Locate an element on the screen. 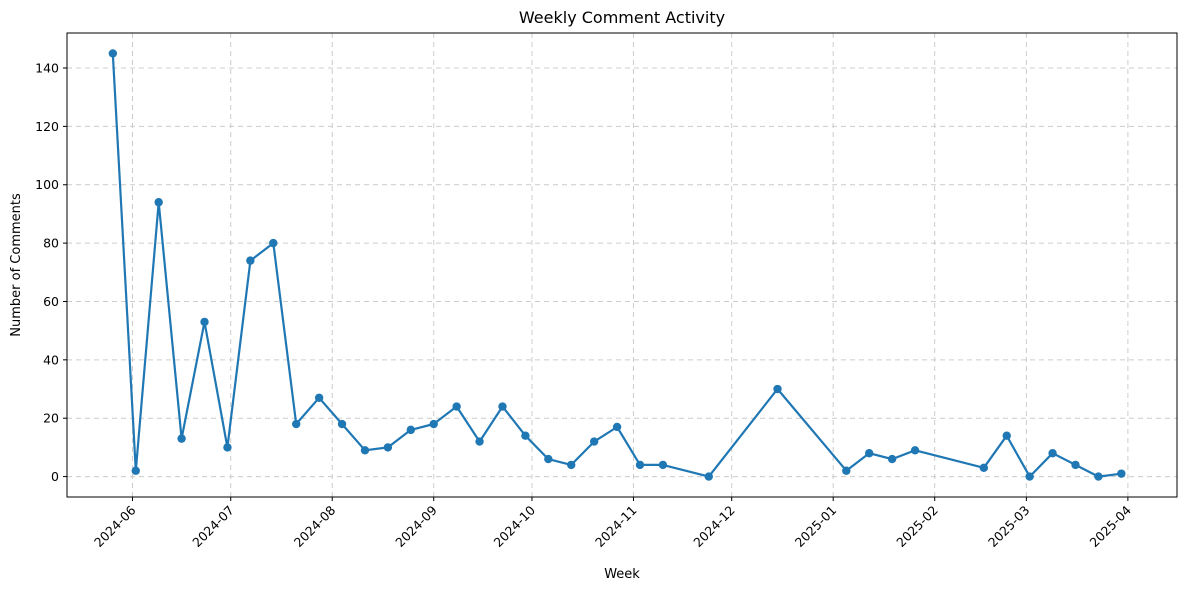  x-tick-label: 2024-10 is located at coordinates (515, 526).